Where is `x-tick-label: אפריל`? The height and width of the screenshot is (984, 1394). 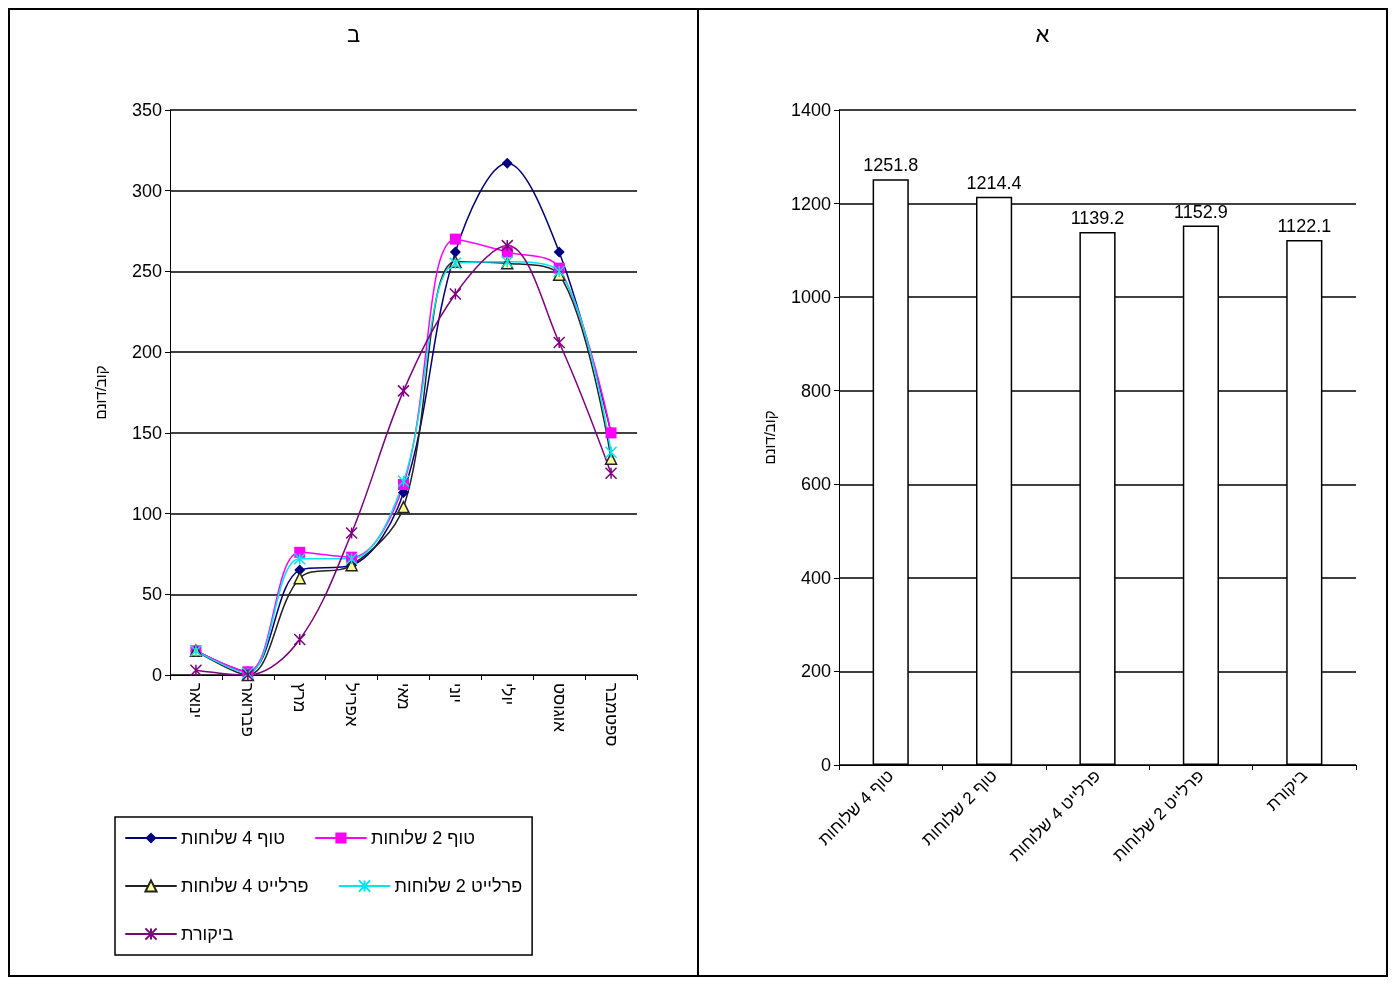
x-tick-label: אפריל is located at coordinates (352, 705).